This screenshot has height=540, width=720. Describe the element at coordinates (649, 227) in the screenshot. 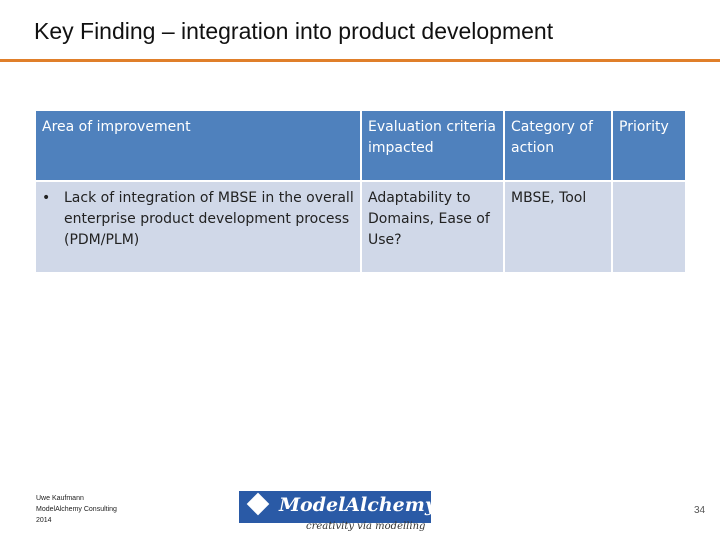

I see `cell-priority` at that location.